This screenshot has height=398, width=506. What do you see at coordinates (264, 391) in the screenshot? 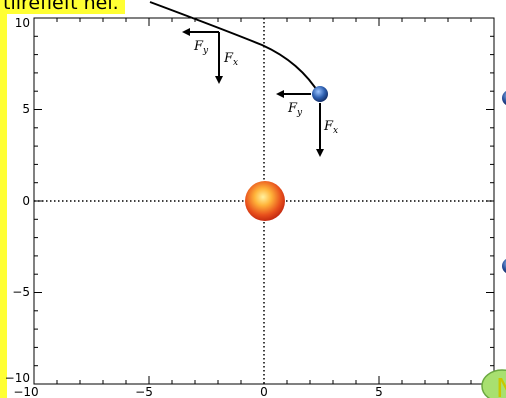
I see `x-tick-label: 0` at bounding box center [264, 391].